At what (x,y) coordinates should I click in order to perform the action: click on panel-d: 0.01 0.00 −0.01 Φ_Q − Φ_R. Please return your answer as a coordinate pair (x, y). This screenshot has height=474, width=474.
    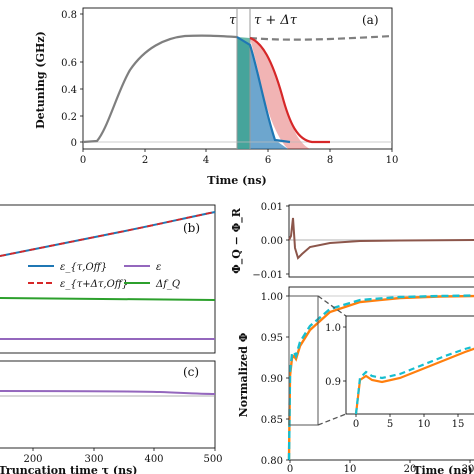
    Looking at the image, I should click on (352, 241).